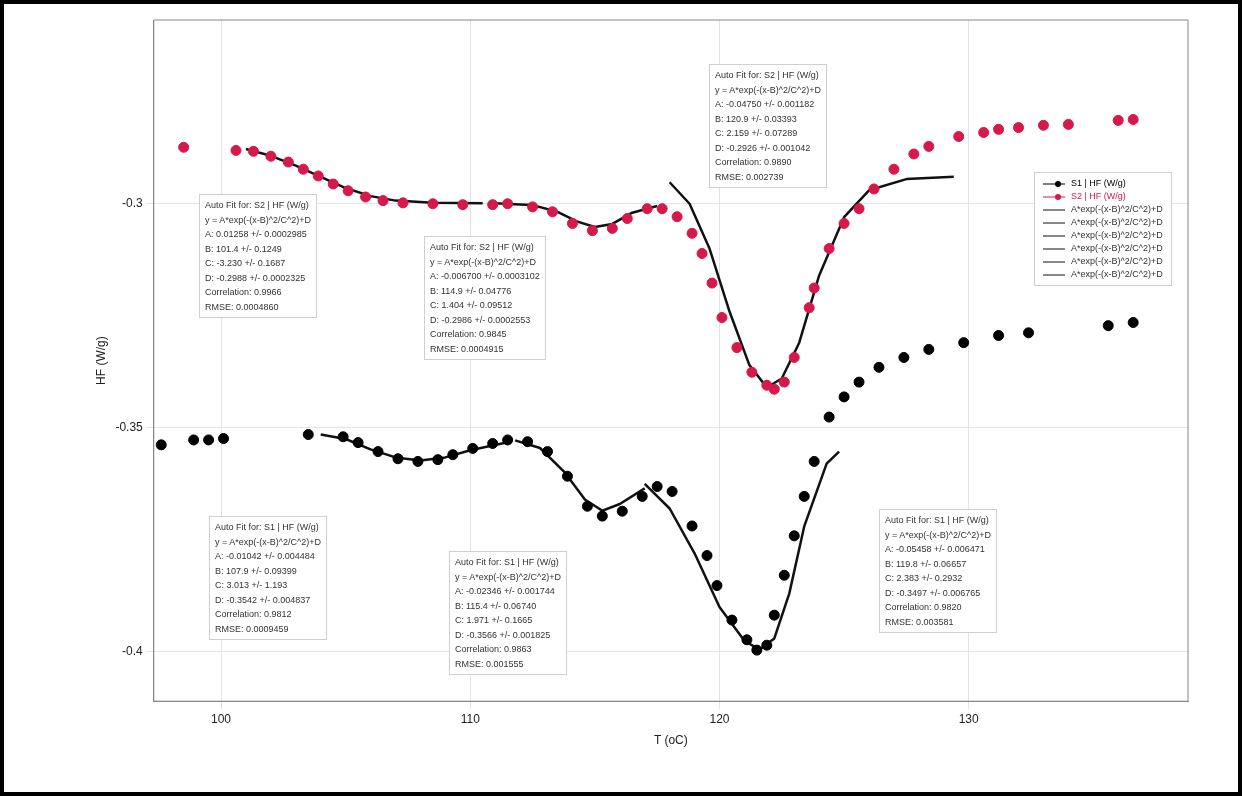 The width and height of the screenshot is (1242, 796). Describe the element at coordinates (1098, 183) in the screenshot. I see `legend-label: S1 | HF (W/g)` at that location.